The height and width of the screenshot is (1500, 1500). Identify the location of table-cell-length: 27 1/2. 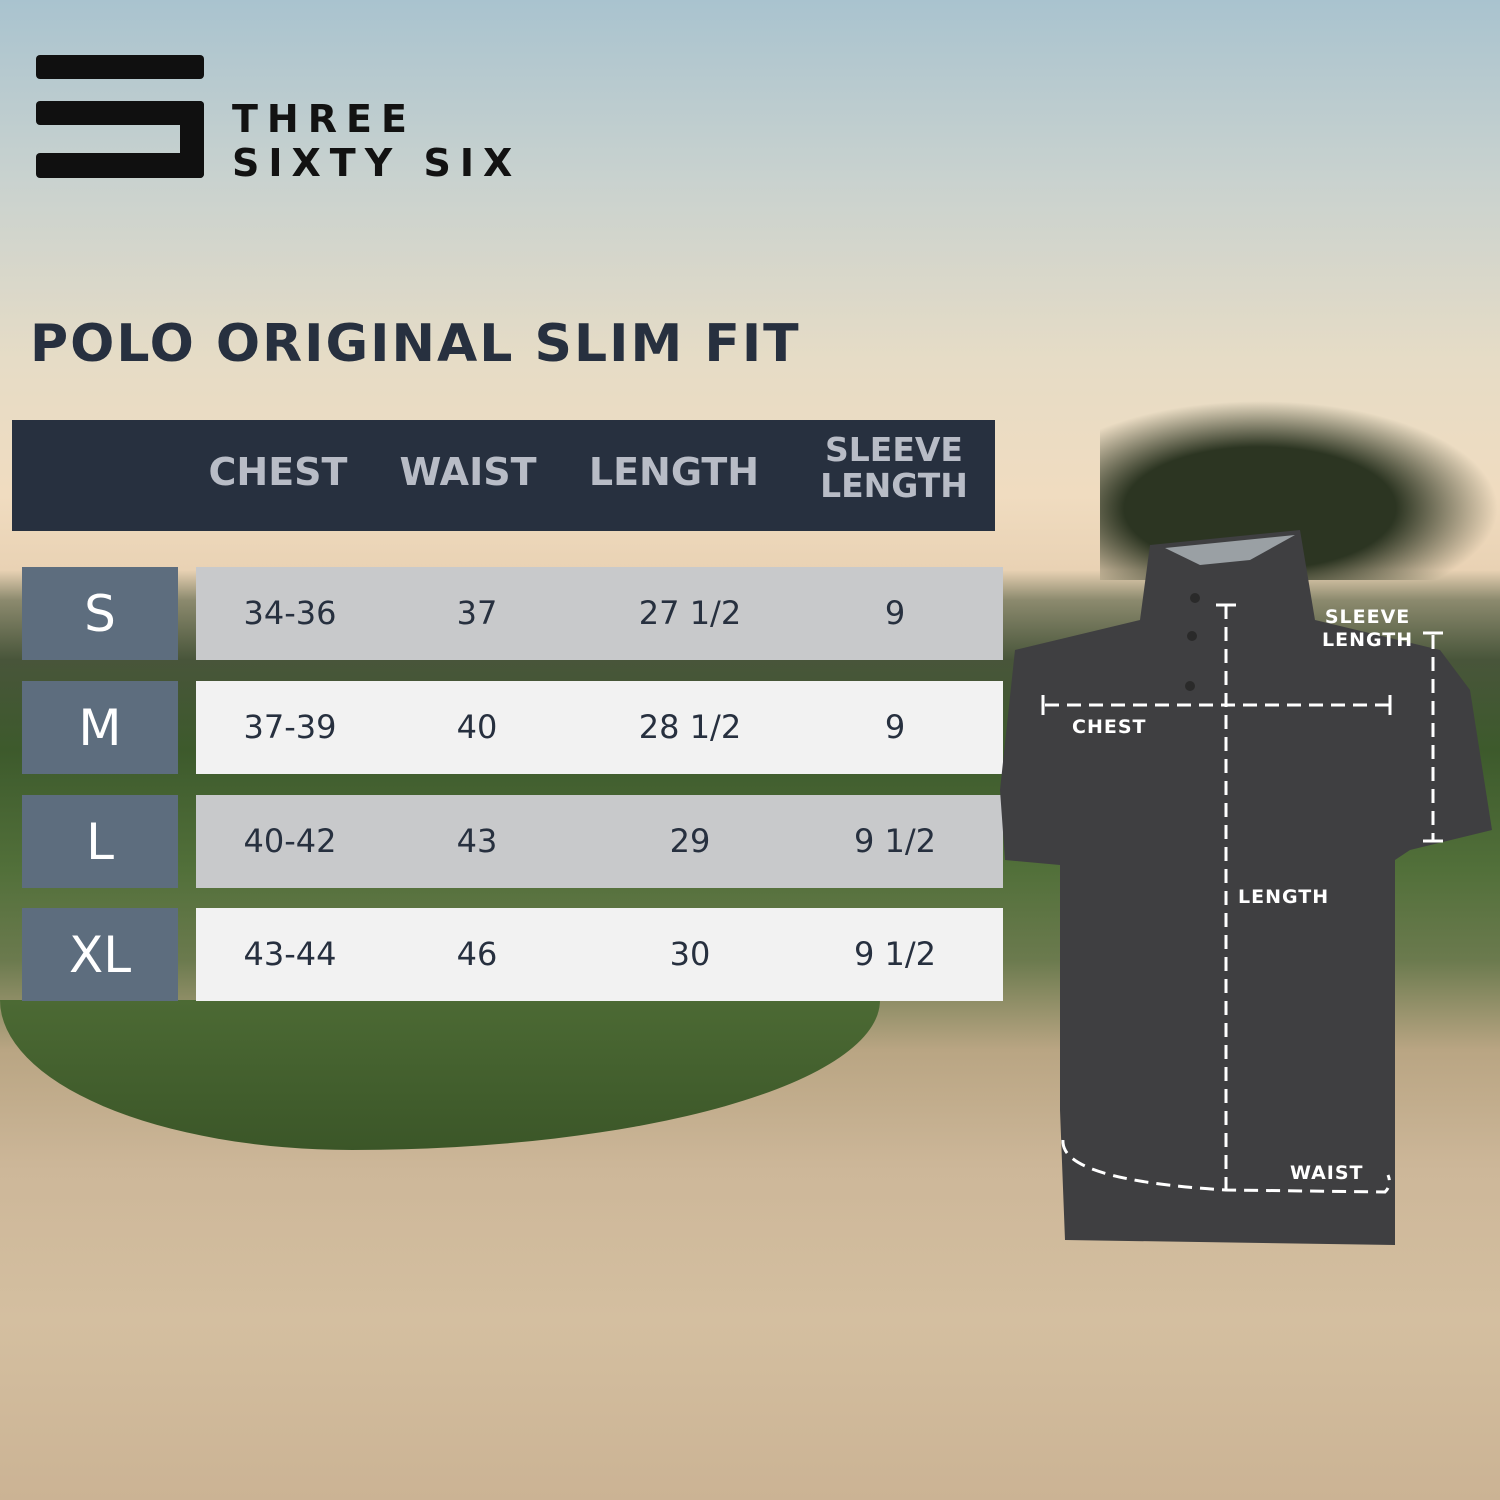
(690, 613).